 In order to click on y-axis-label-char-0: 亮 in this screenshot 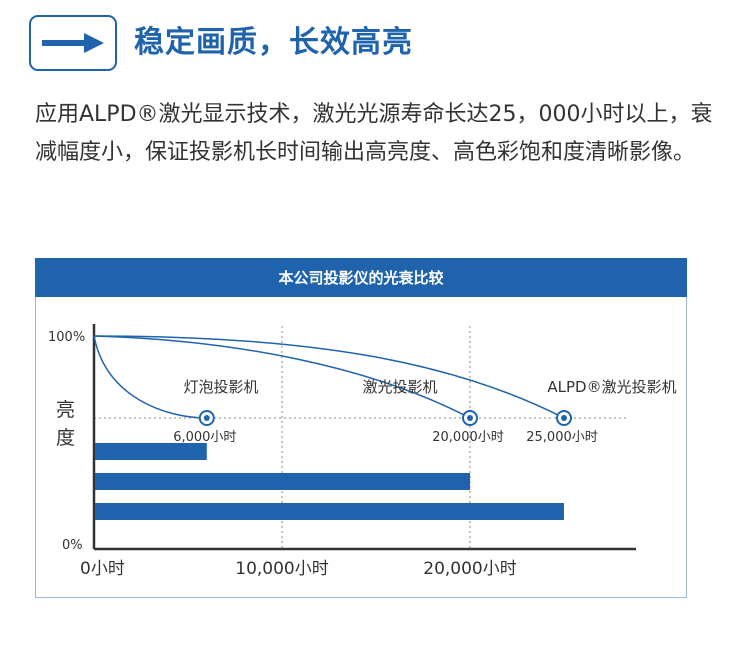, I will do `click(65, 410)`.